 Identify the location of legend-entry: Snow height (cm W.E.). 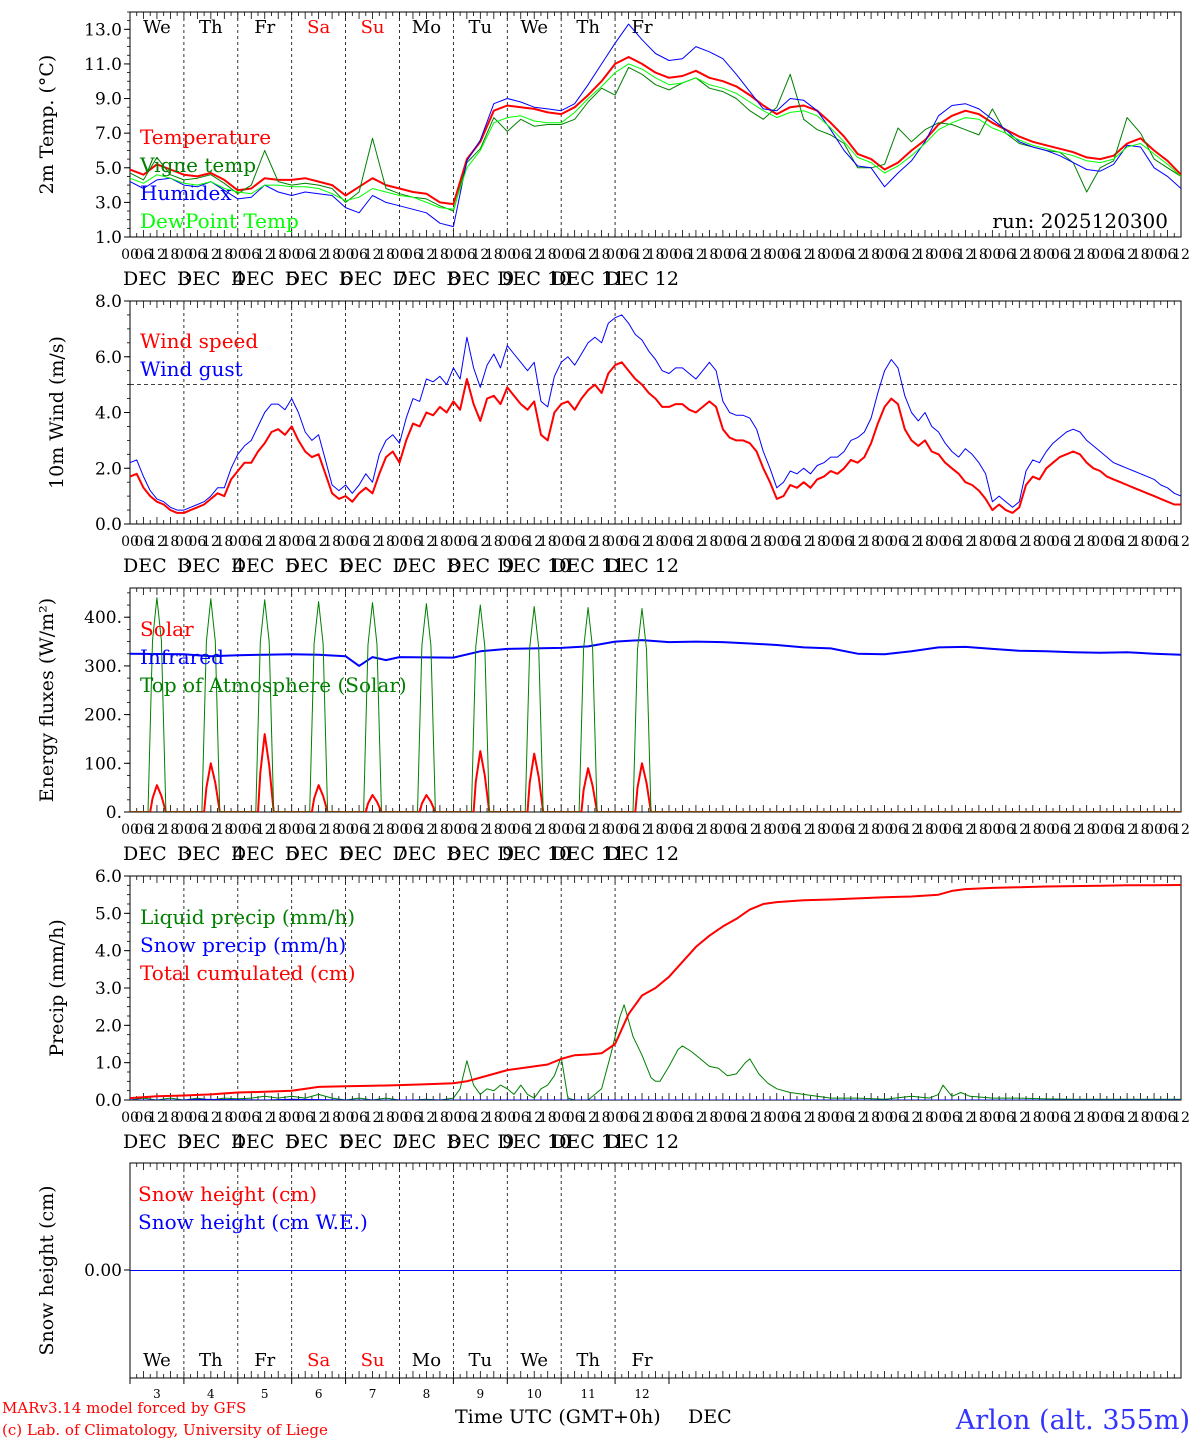
(253, 1222).